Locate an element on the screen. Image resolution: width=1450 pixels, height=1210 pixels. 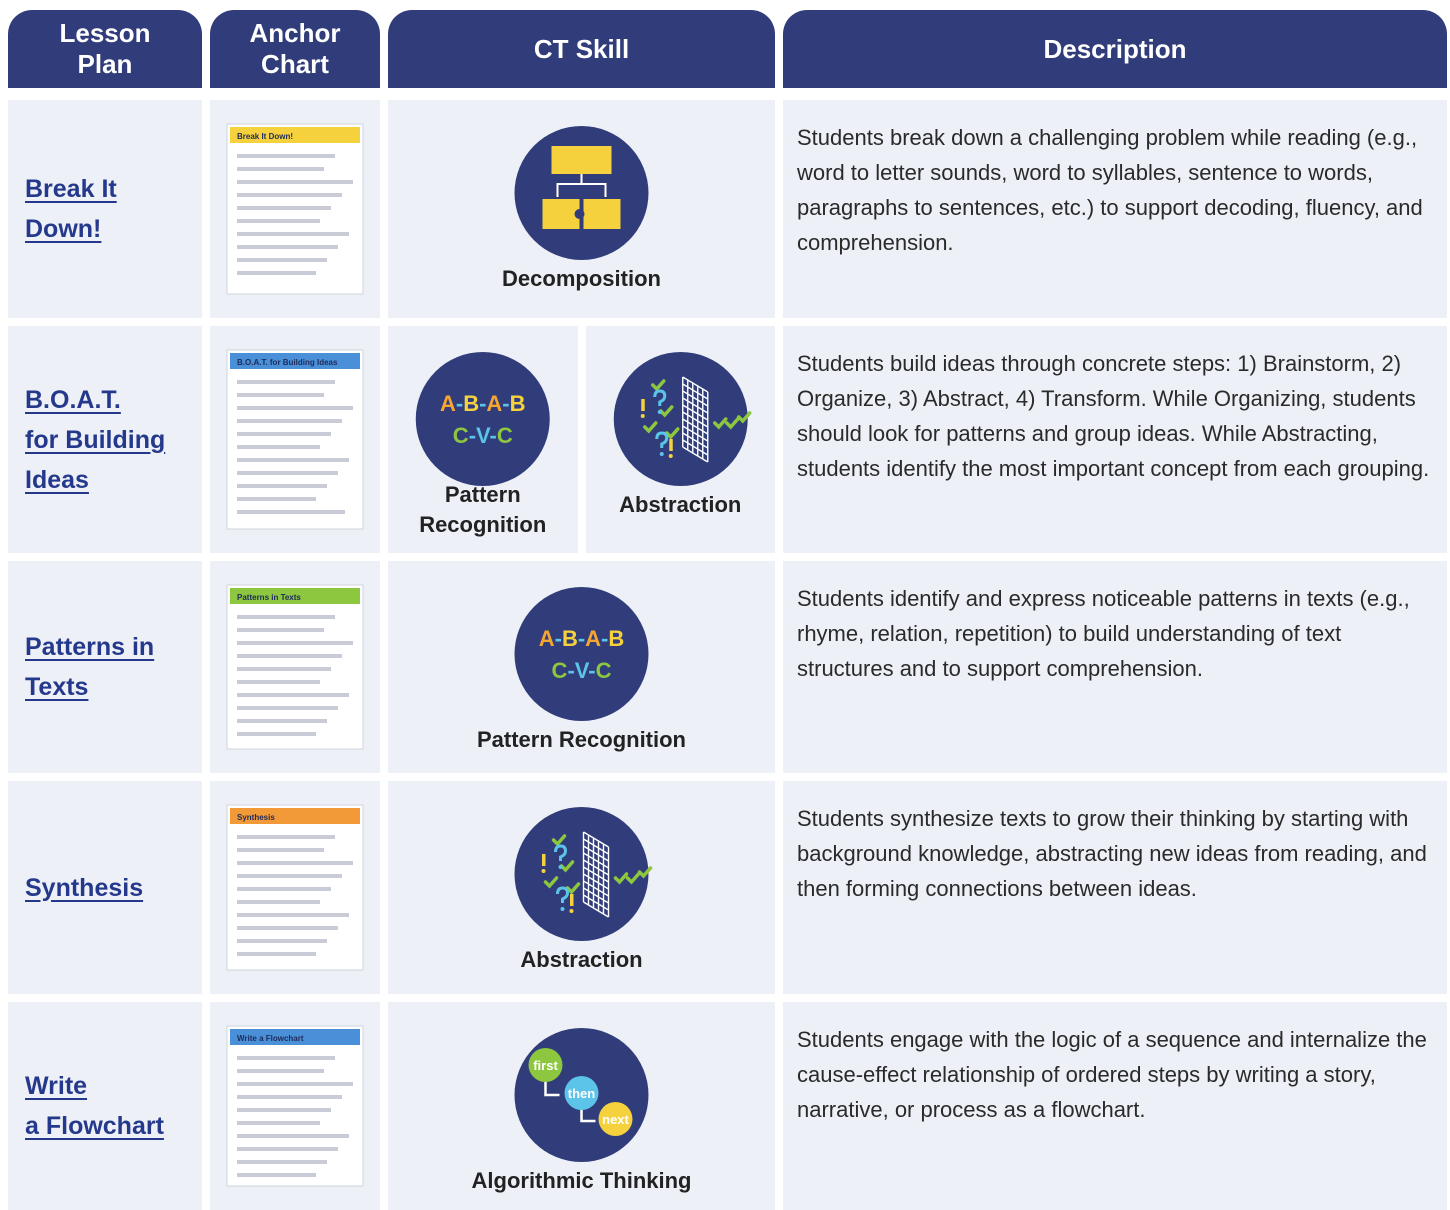
anchor-chart-cell: Write a Flowchart is located at coordinates (295, 1106).